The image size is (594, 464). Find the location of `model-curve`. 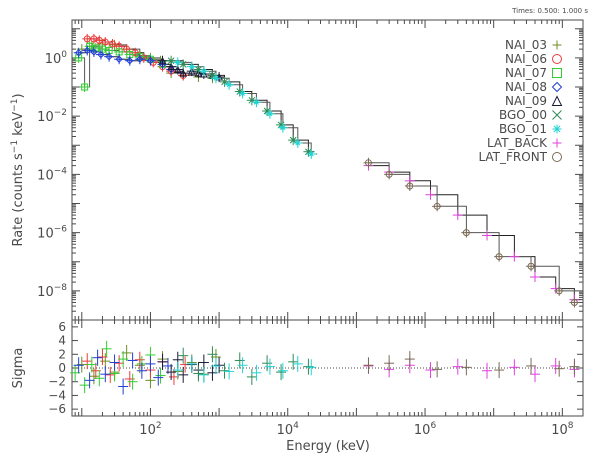

model-curve is located at coordinates (474, 232).